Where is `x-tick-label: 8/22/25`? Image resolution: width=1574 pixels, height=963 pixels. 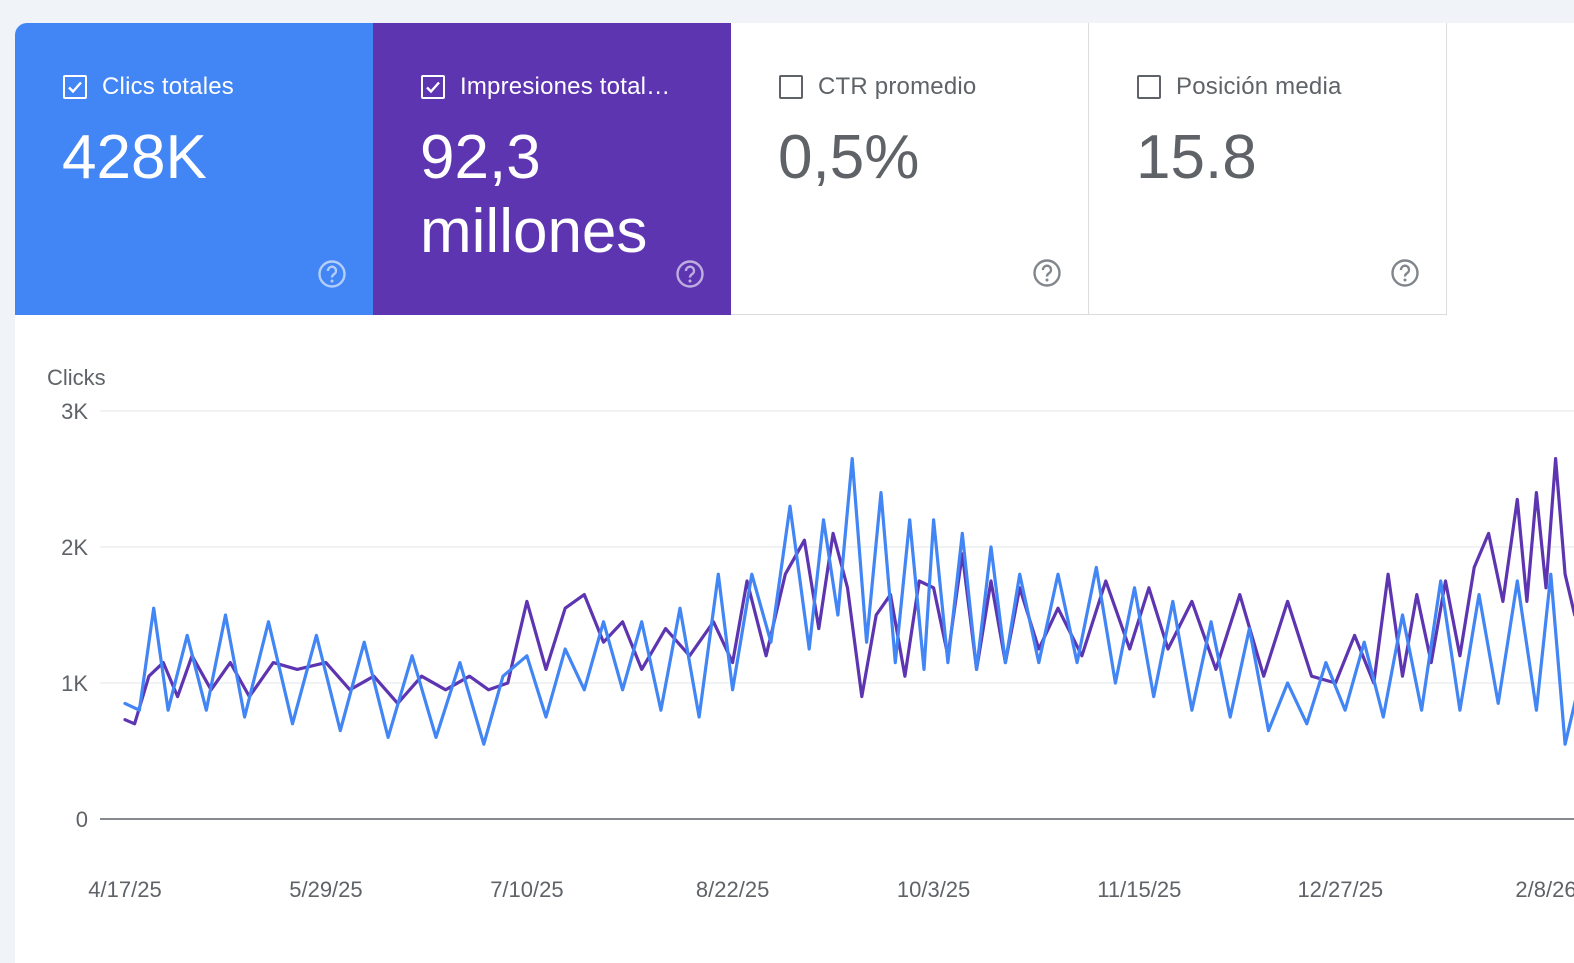 x-tick-label: 8/22/25 is located at coordinates (732, 889).